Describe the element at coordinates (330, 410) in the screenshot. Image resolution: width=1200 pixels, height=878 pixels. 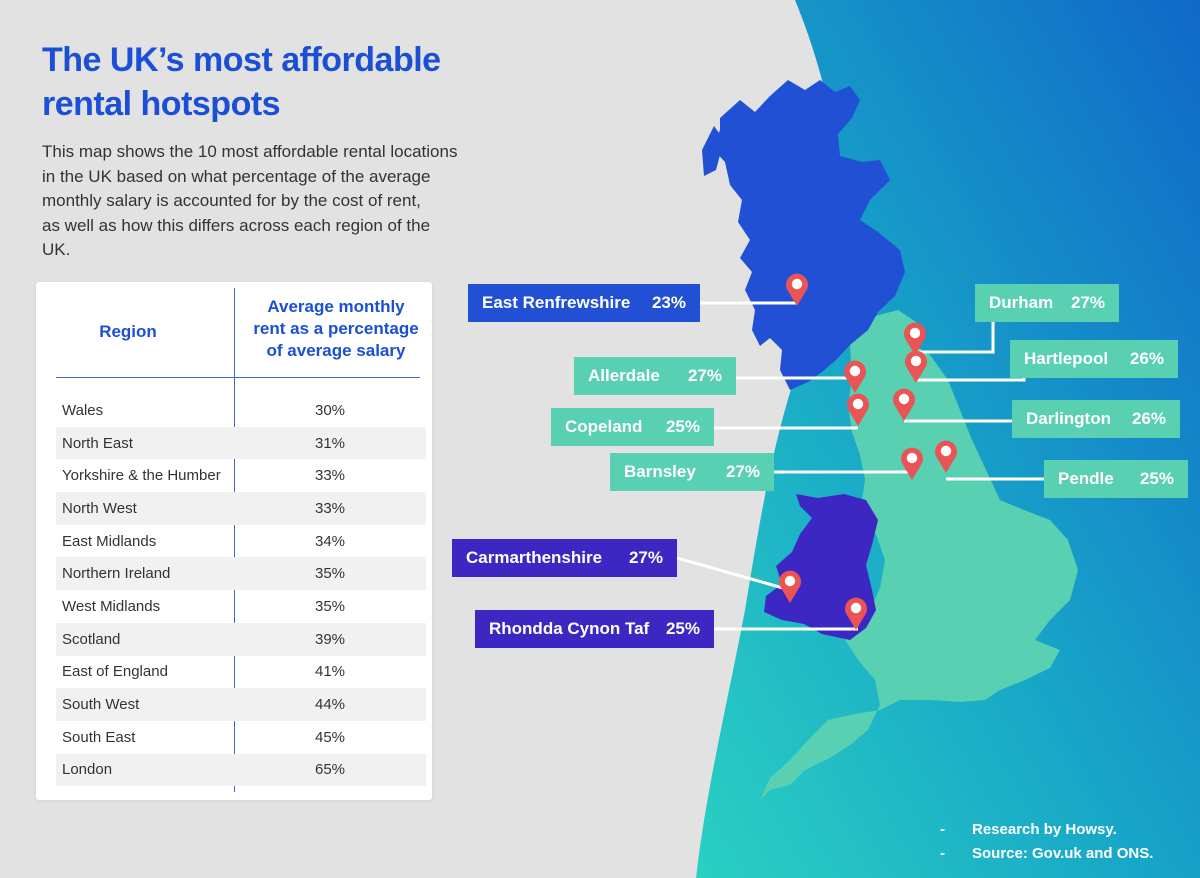
I see `row-percentage: 30%` at that location.